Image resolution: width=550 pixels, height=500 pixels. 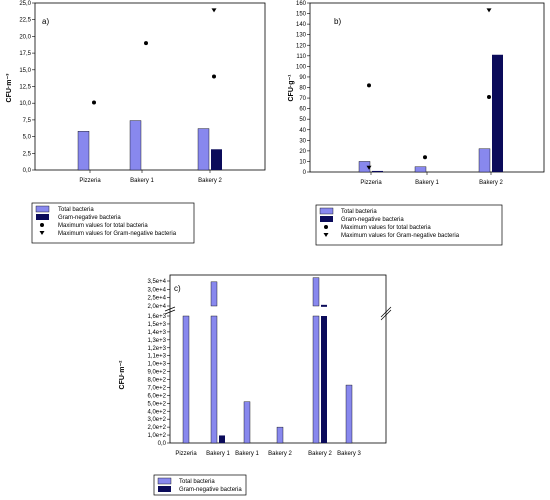 I want to click on y-tick-label: 3,0e+4, so click(x=156, y=290).